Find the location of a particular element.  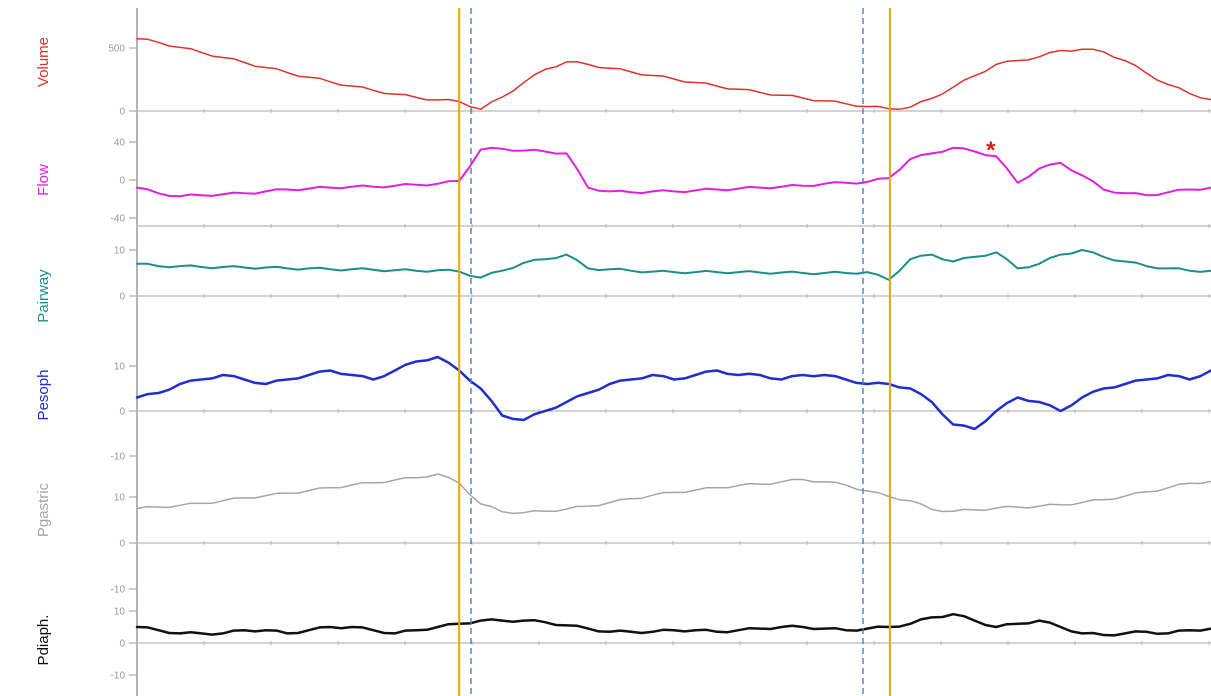

flow-trace is located at coordinates (673, 172).